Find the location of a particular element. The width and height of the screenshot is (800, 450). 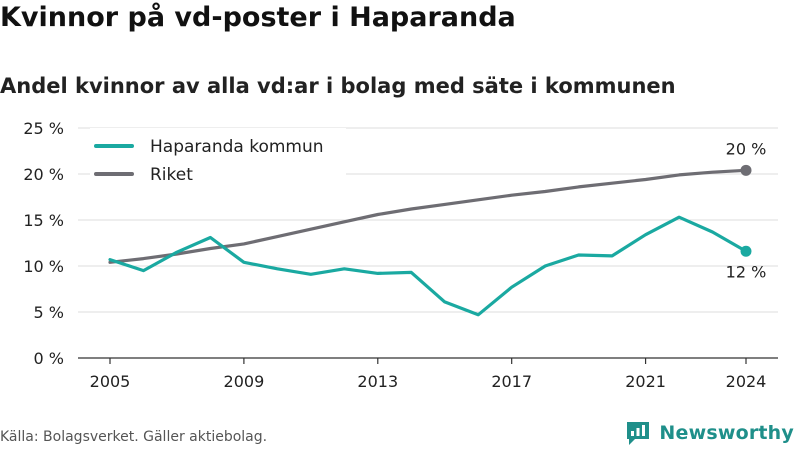

x-tick-label: 2017 is located at coordinates (511, 381).